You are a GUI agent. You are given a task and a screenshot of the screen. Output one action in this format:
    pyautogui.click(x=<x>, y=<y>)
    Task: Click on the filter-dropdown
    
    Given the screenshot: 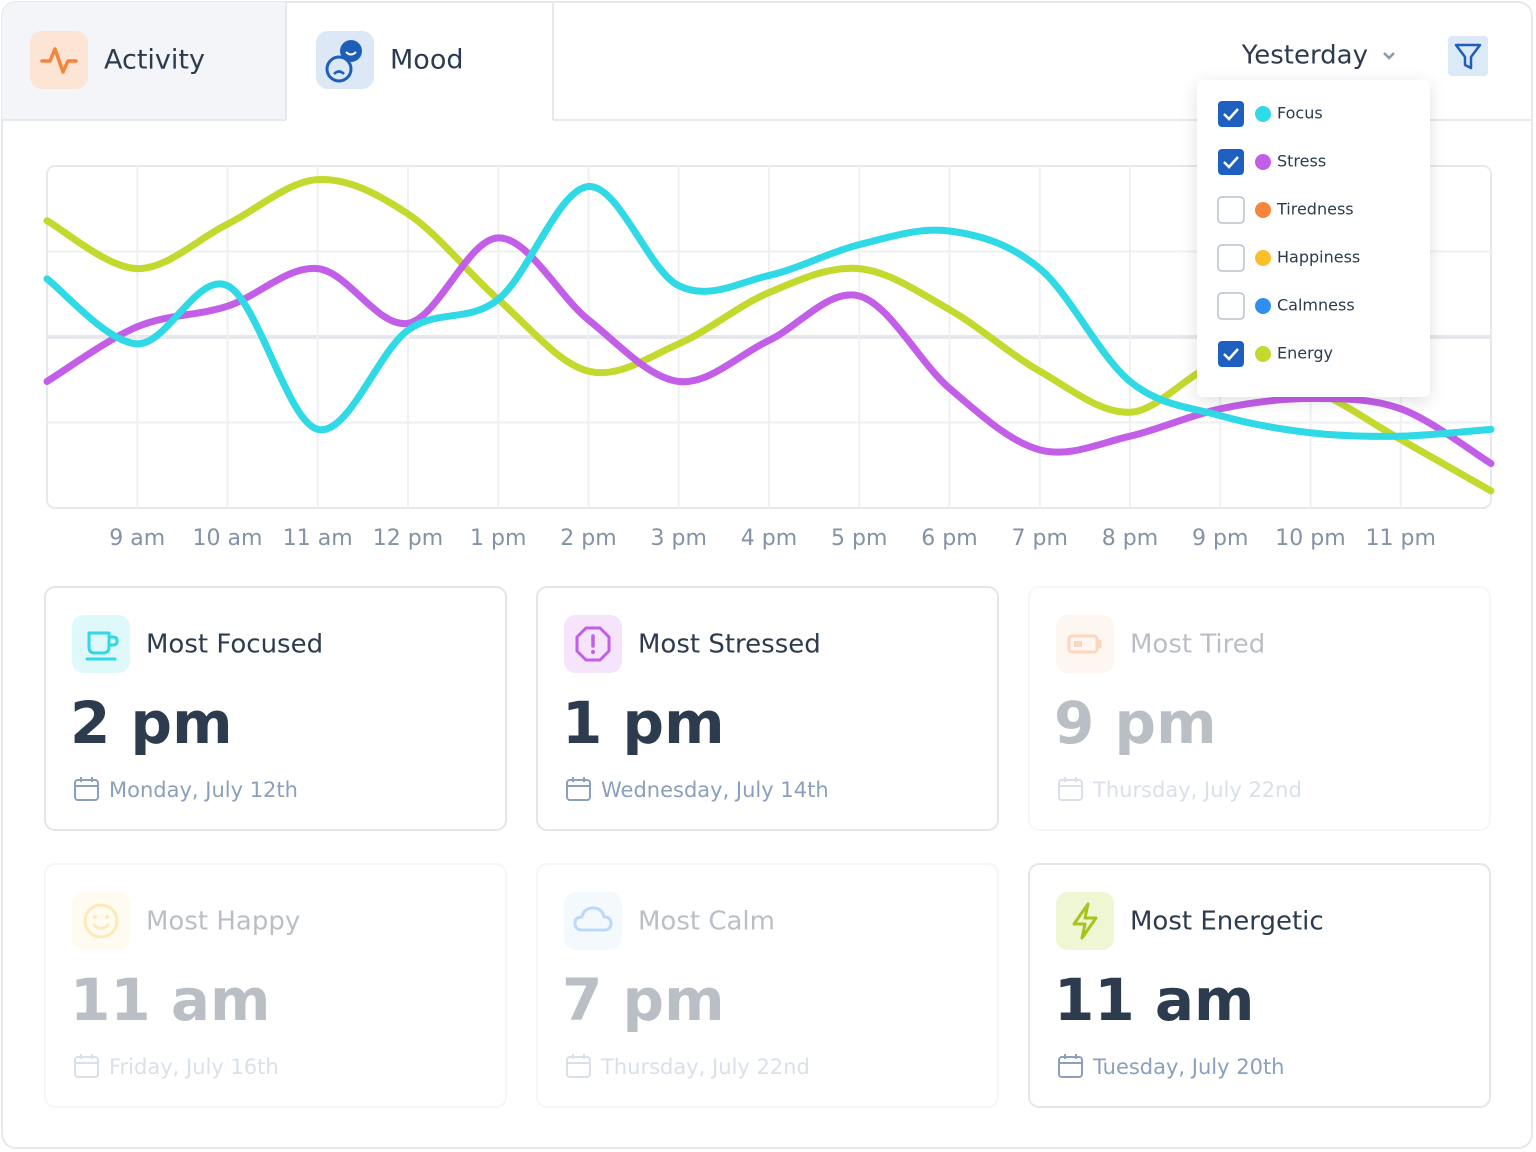 What is the action you would take?
    pyautogui.click(x=1313, y=238)
    